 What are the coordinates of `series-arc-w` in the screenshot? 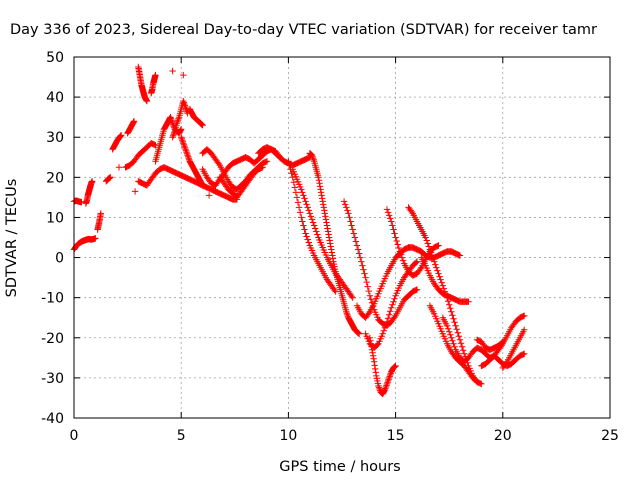 It's located at (455, 345).